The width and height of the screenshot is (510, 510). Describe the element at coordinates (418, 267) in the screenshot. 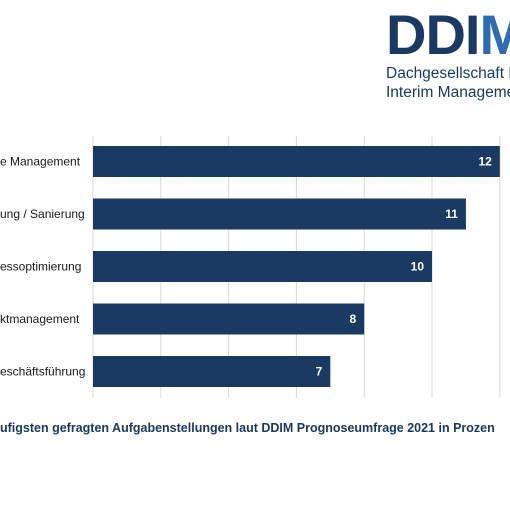

I see `value-label: 10` at that location.